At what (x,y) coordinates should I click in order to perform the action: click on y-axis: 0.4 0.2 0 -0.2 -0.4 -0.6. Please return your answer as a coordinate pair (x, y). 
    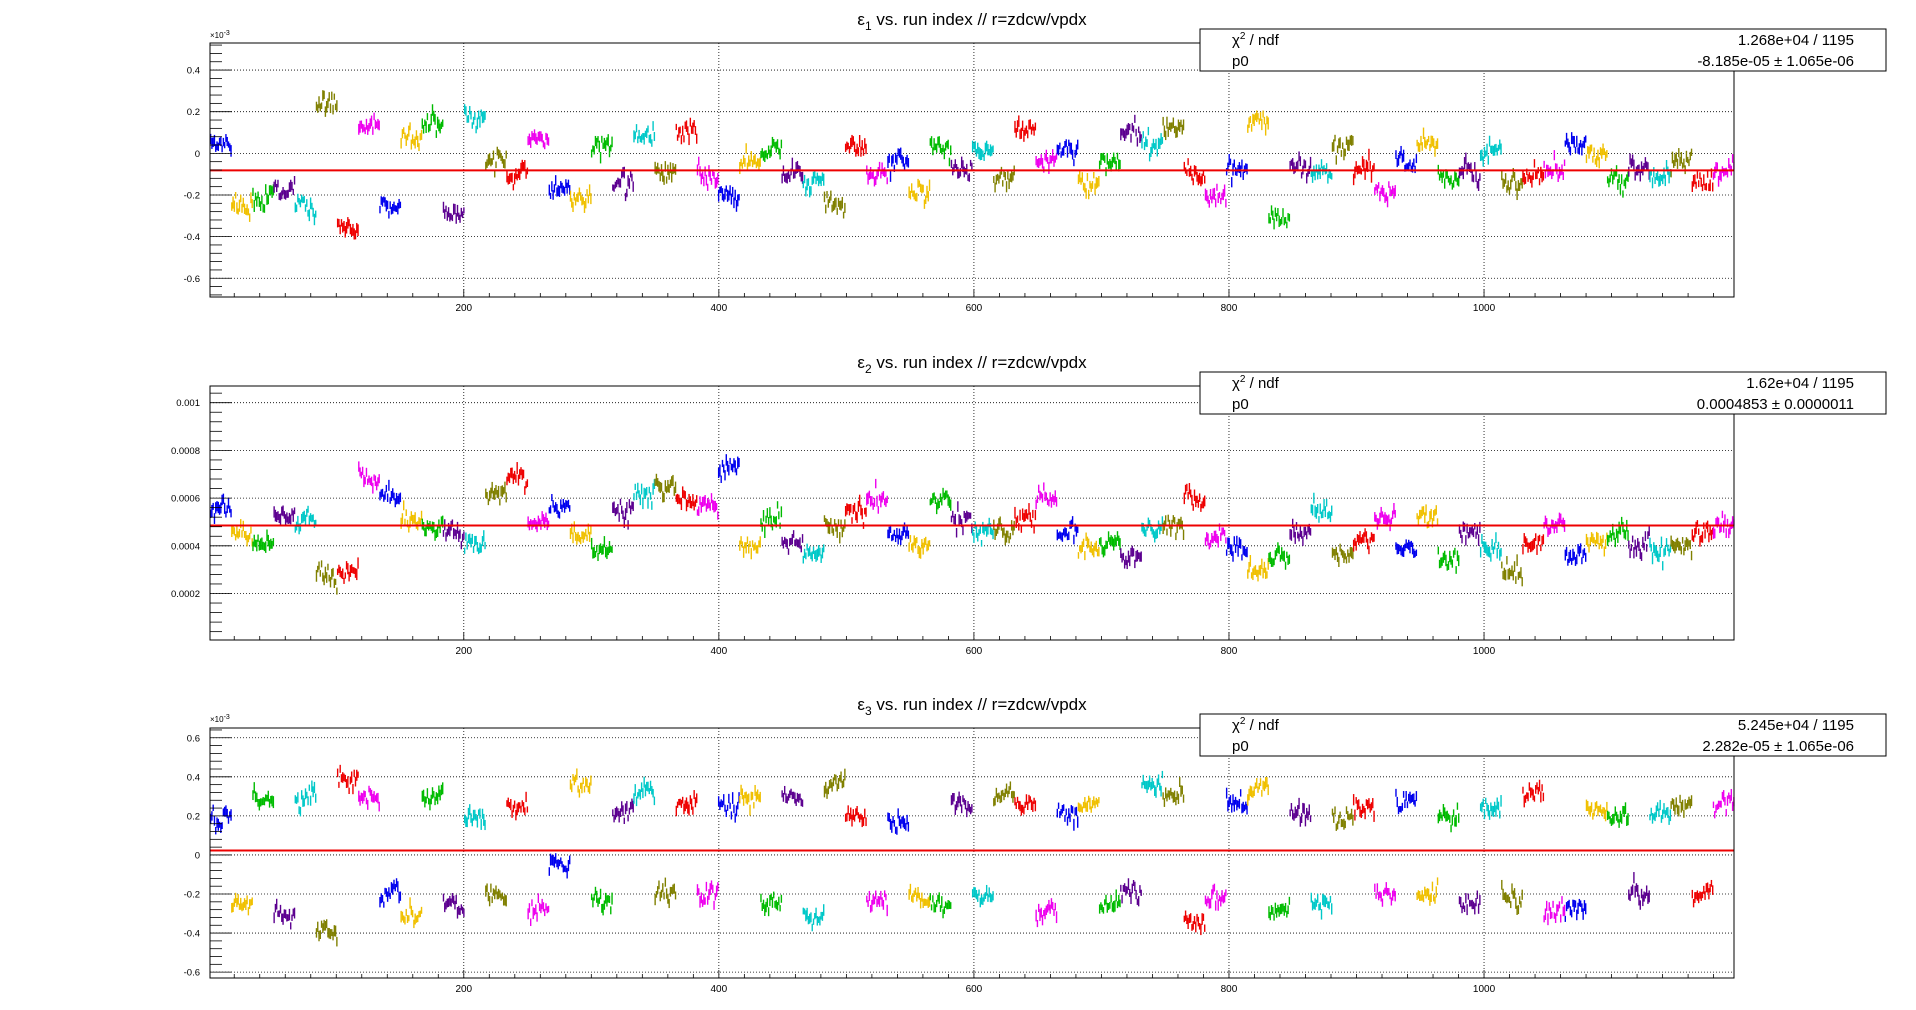
    Looking at the image, I should click on (208, 170).